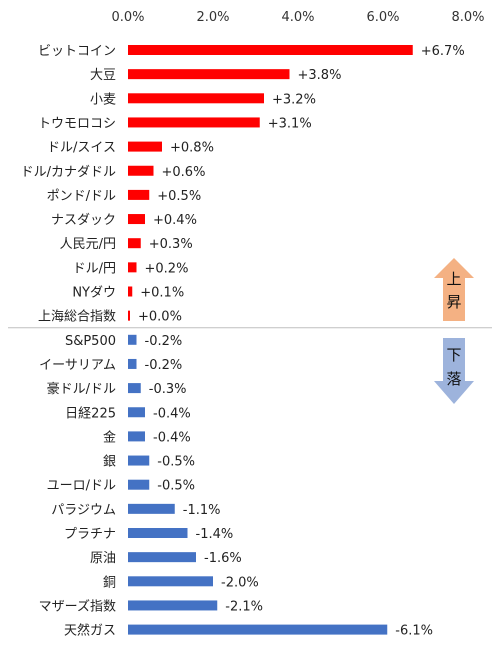 The image size is (500, 653). I want to click on category-label: 銅, so click(109, 582).